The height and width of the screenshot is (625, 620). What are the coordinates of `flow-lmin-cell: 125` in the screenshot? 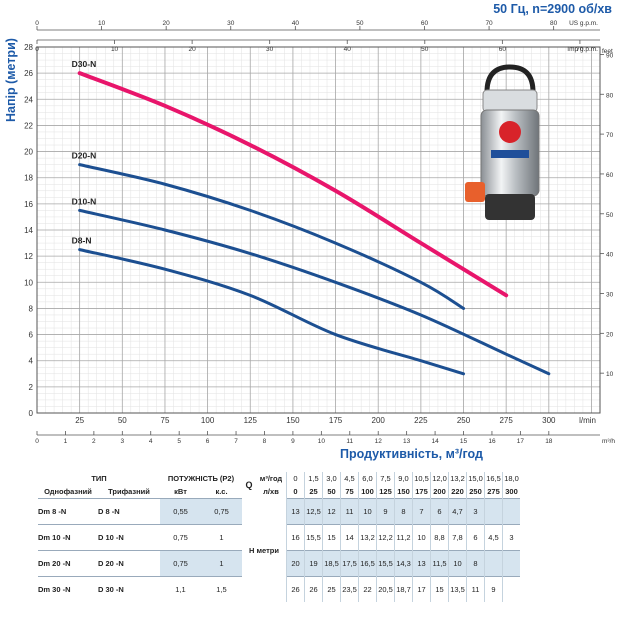 It's located at (385, 492).